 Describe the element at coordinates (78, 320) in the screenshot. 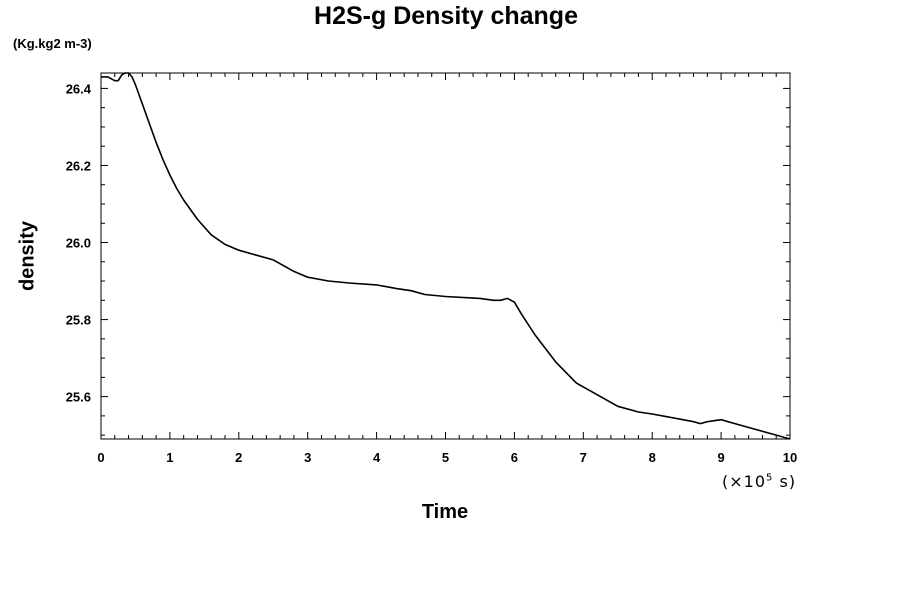

I see `y-tick-label: 25.8` at that location.